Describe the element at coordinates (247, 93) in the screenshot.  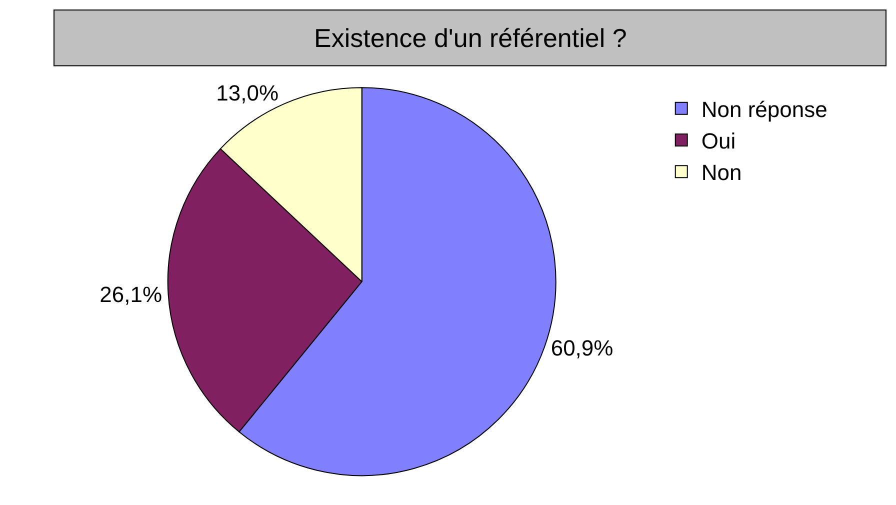
I see `data-label: 13,0%` at that location.